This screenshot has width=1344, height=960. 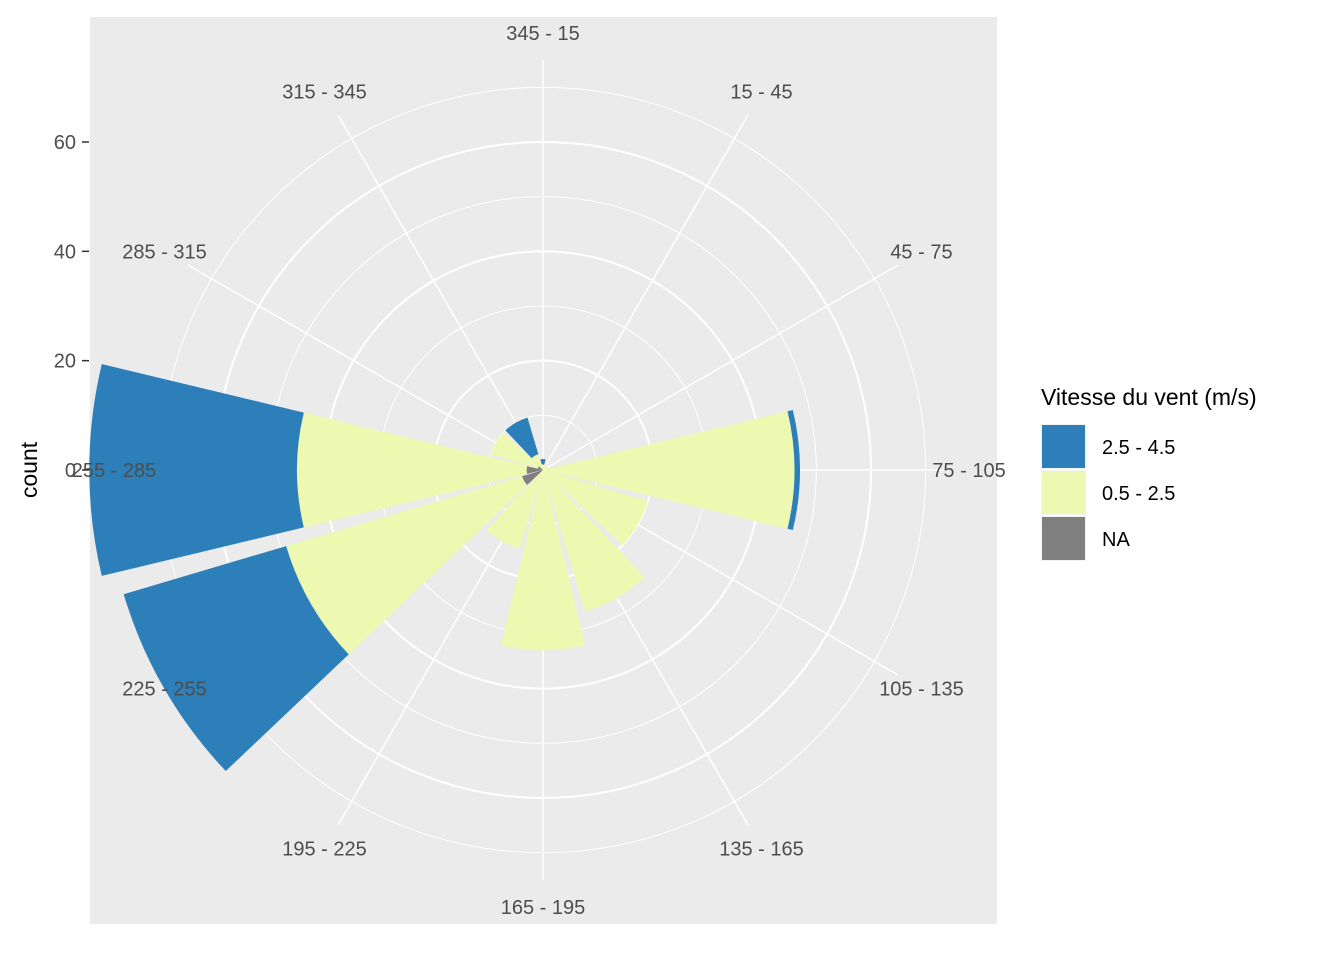 I want to click on direction-label: 135 - 165, so click(x=761, y=849).